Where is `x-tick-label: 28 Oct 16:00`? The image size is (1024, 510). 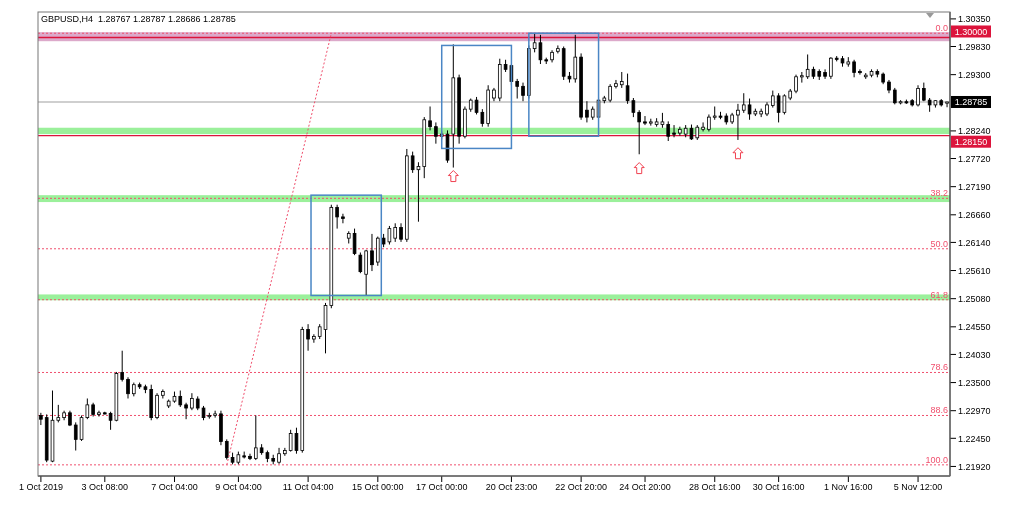
x-tick-label: 28 Oct 16:00 is located at coordinates (714, 487).